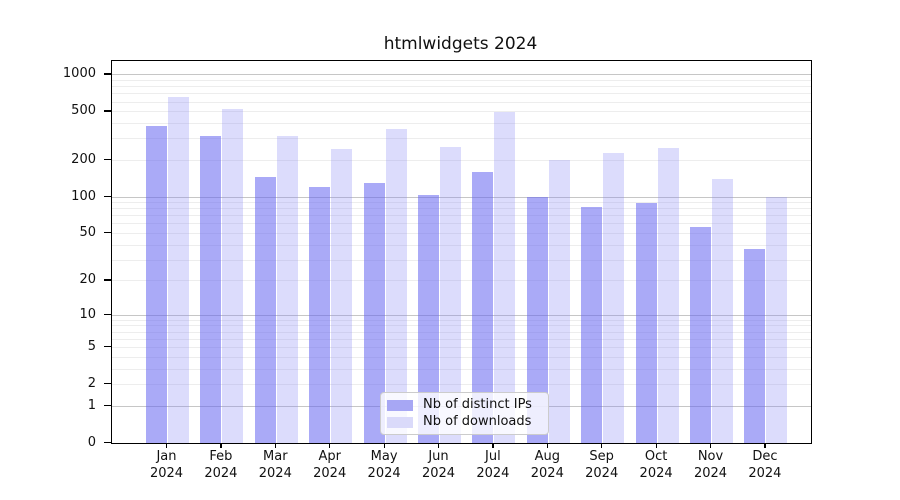 The image size is (900, 500). I want to click on y-tick-label-100: 100, so click(83, 196).